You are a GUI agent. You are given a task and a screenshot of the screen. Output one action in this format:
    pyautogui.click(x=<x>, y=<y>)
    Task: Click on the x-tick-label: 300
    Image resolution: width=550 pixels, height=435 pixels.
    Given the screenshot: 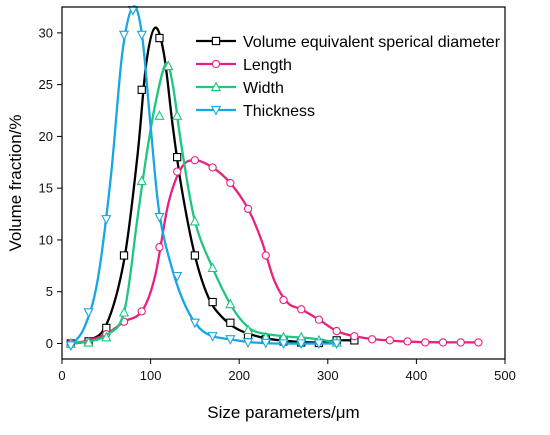 What is the action you would take?
    pyautogui.click(x=328, y=375)
    